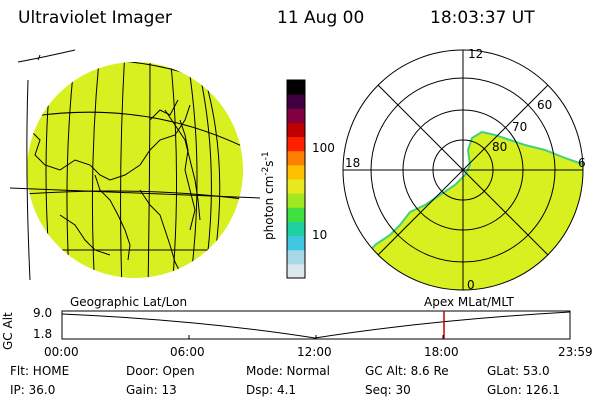 This screenshot has height=400, width=600. I want to click on altitude-ylabel: GC Alt, so click(8, 331).